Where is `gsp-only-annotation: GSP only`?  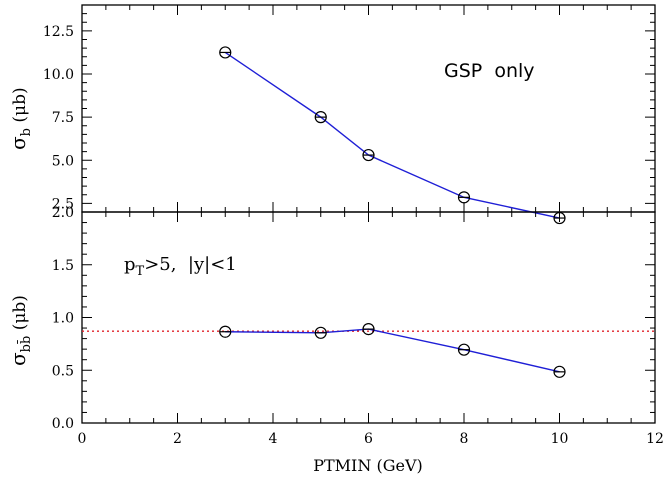
gsp-only-annotation: GSP only is located at coordinates (489, 71).